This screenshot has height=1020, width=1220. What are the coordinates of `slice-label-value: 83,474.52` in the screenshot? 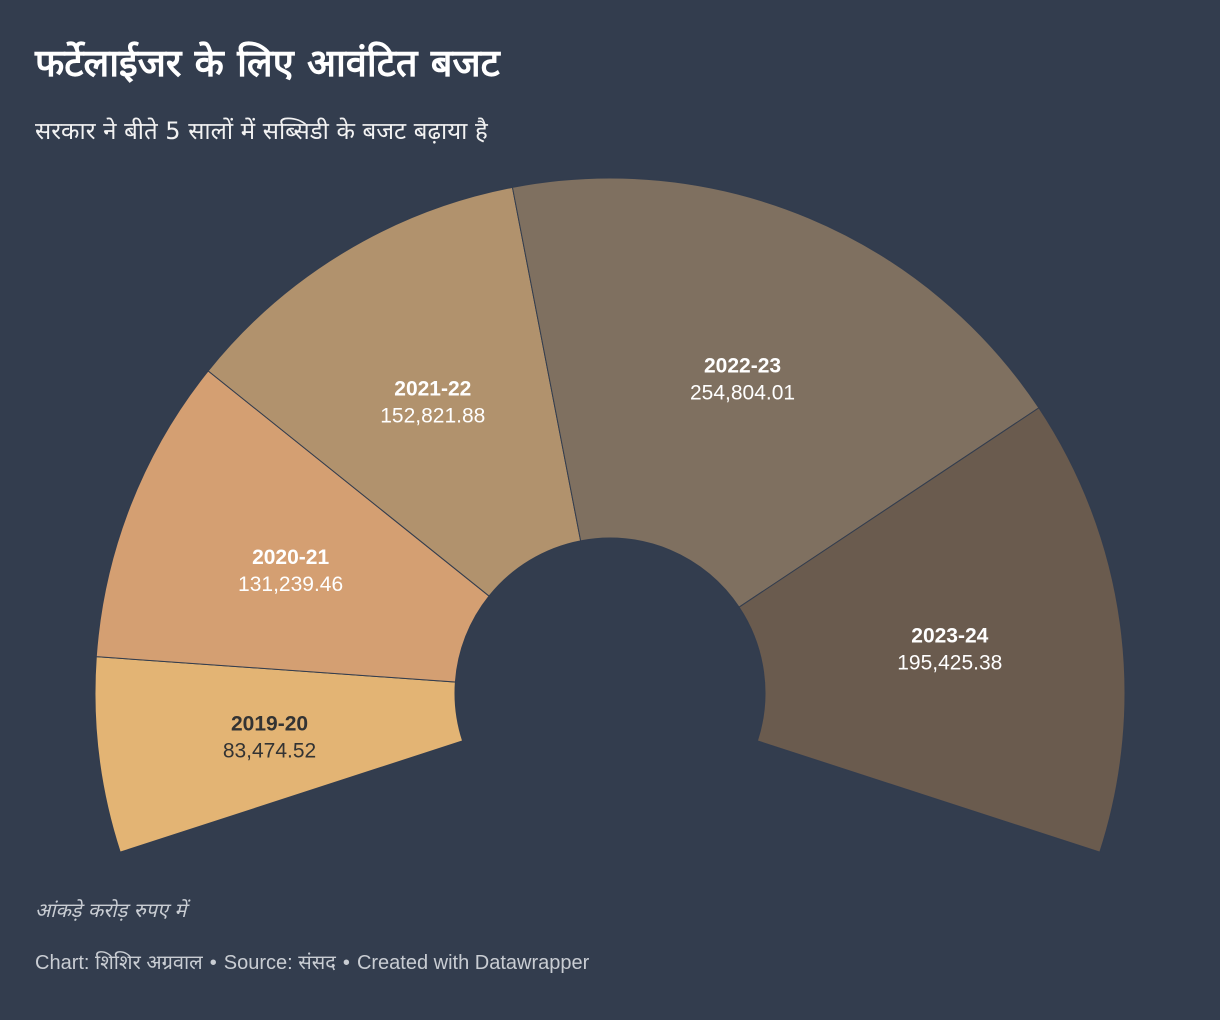 It's located at (269, 751).